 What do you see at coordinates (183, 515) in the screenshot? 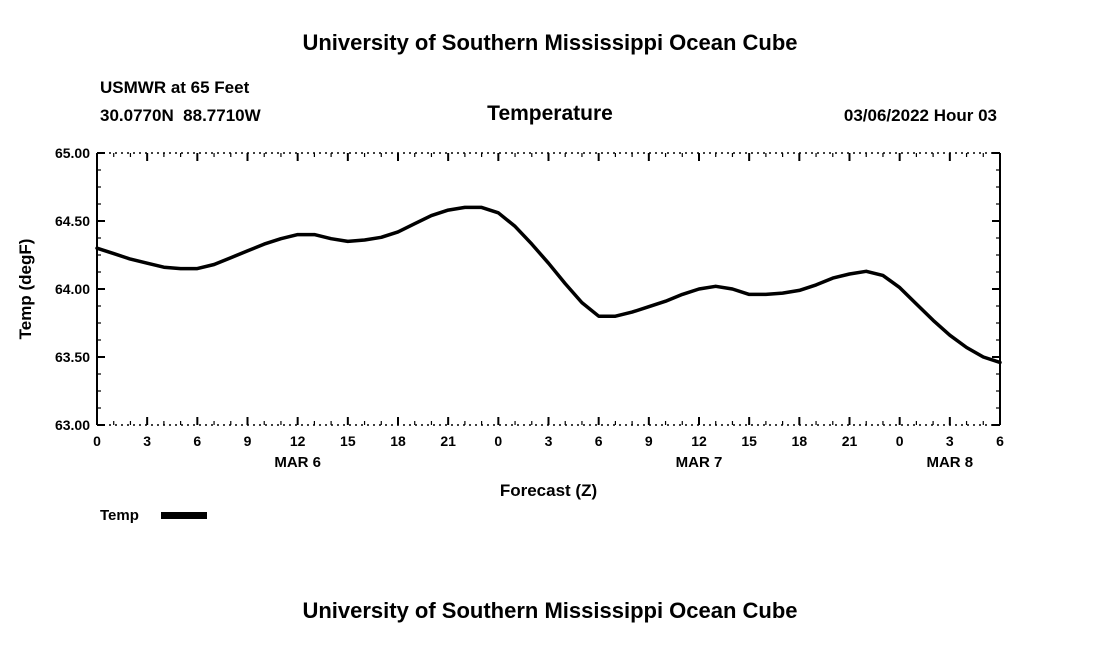
I see `legend-line-swatch` at bounding box center [183, 515].